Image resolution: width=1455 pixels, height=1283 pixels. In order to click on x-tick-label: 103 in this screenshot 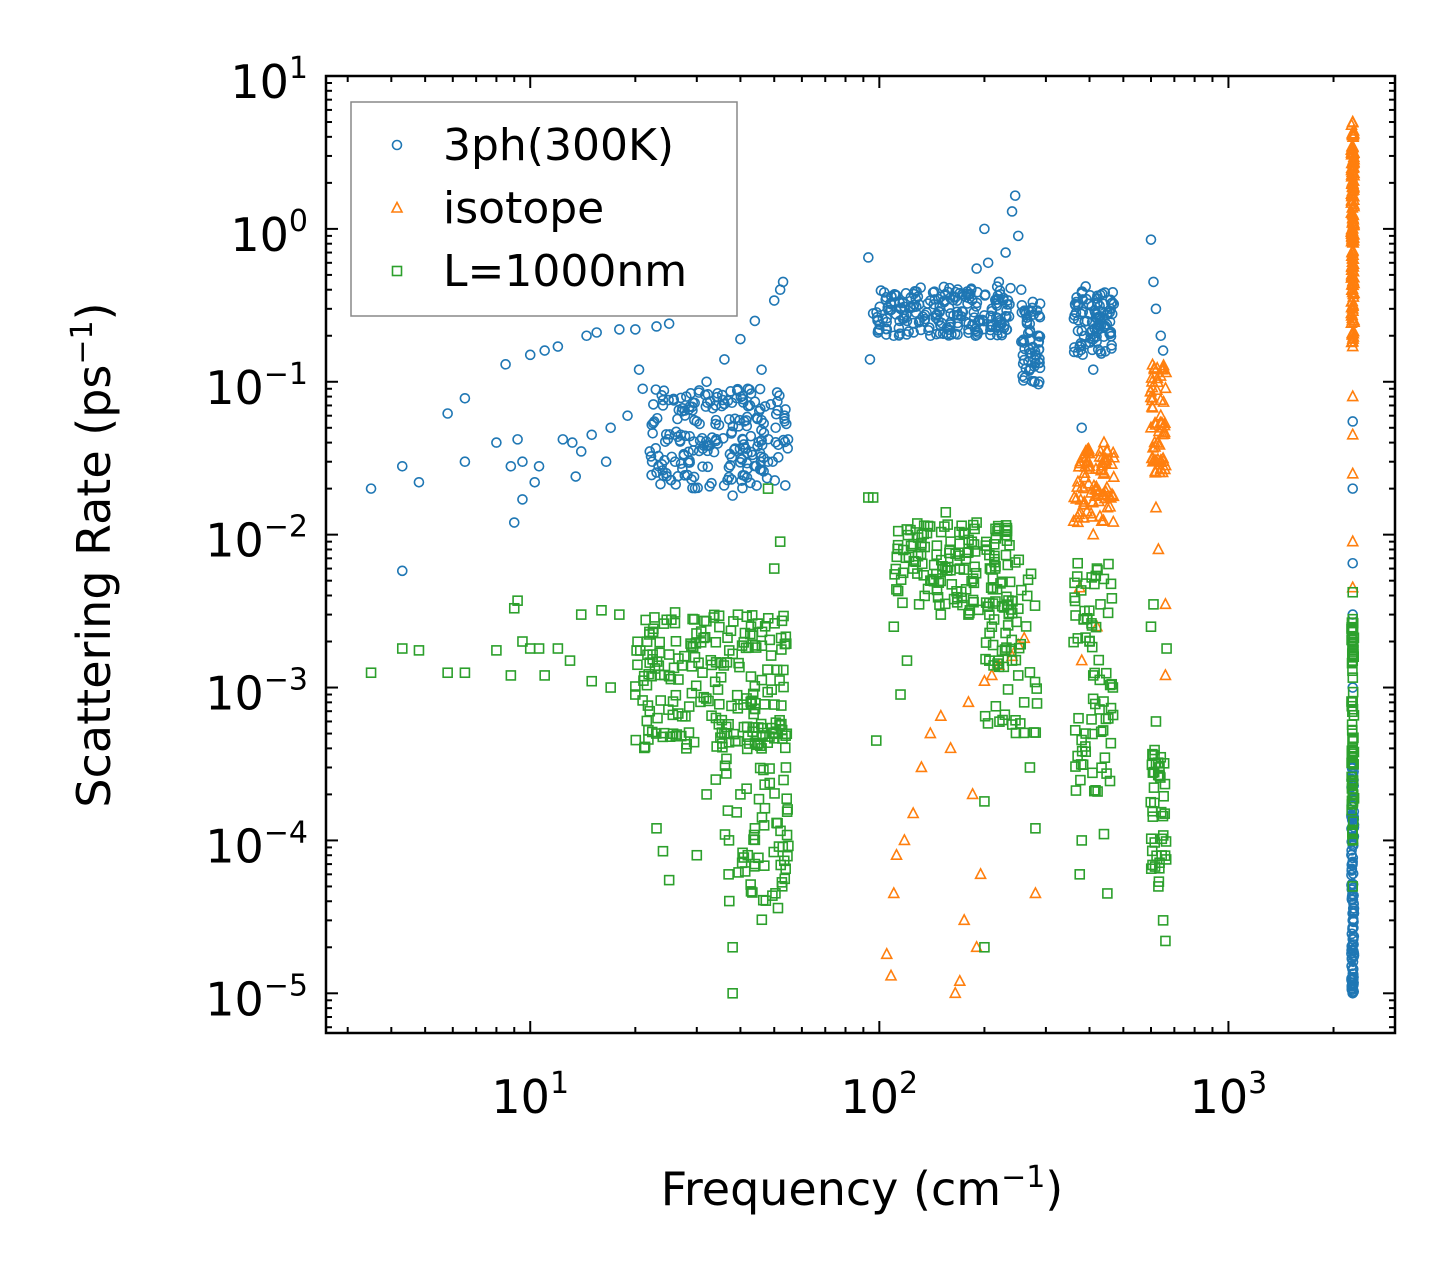, I will do `click(1229, 1095)`.